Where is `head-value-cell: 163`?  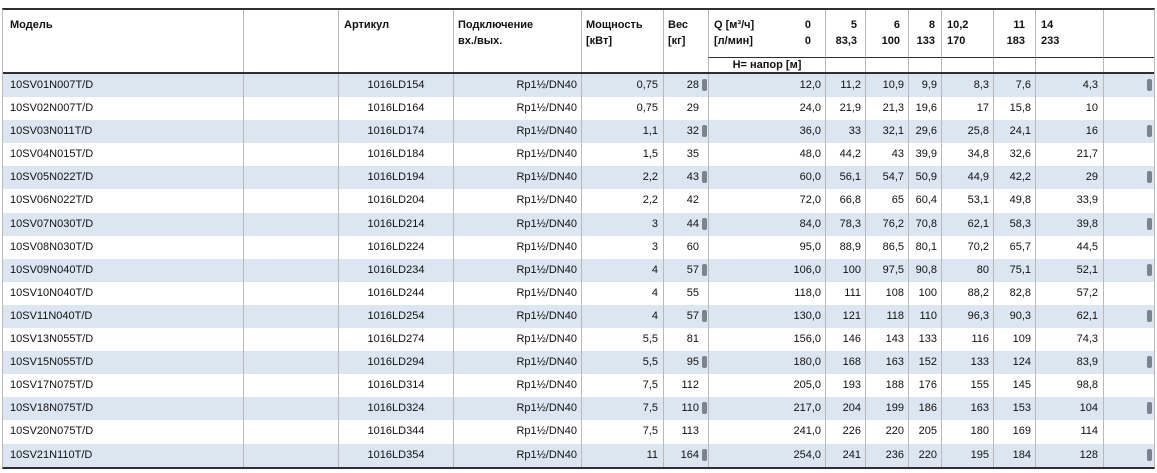
head-value-cell: 163 is located at coordinates (967, 409).